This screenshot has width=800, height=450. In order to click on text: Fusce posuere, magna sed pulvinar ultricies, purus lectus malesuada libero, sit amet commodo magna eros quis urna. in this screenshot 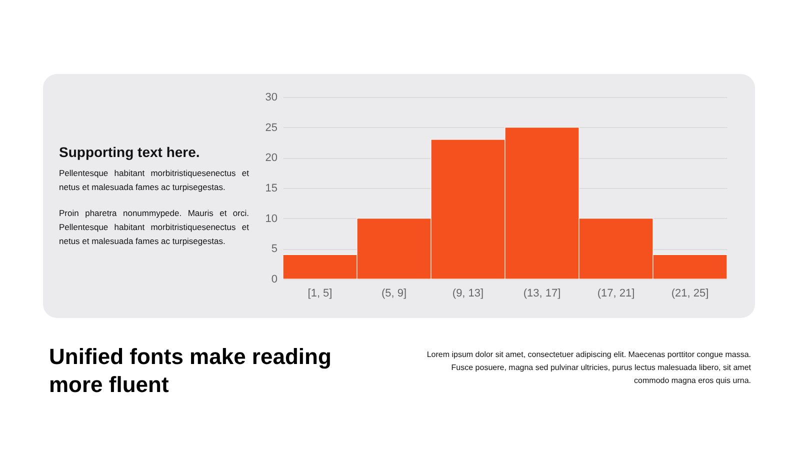, I will do `click(600, 374)`.